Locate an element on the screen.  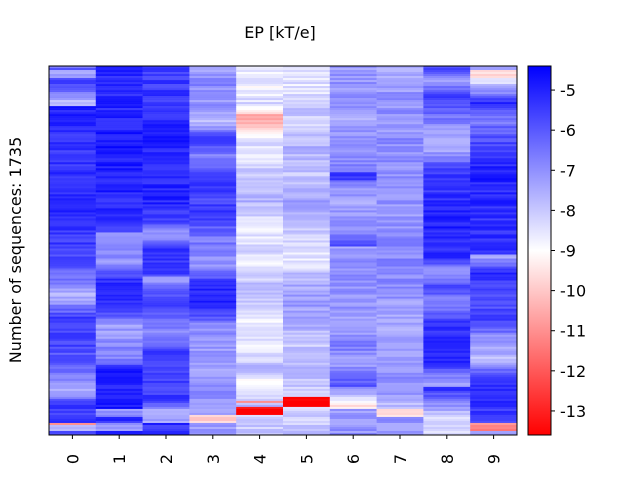
x-tick-label-8: 8 is located at coordinates (447, 459).